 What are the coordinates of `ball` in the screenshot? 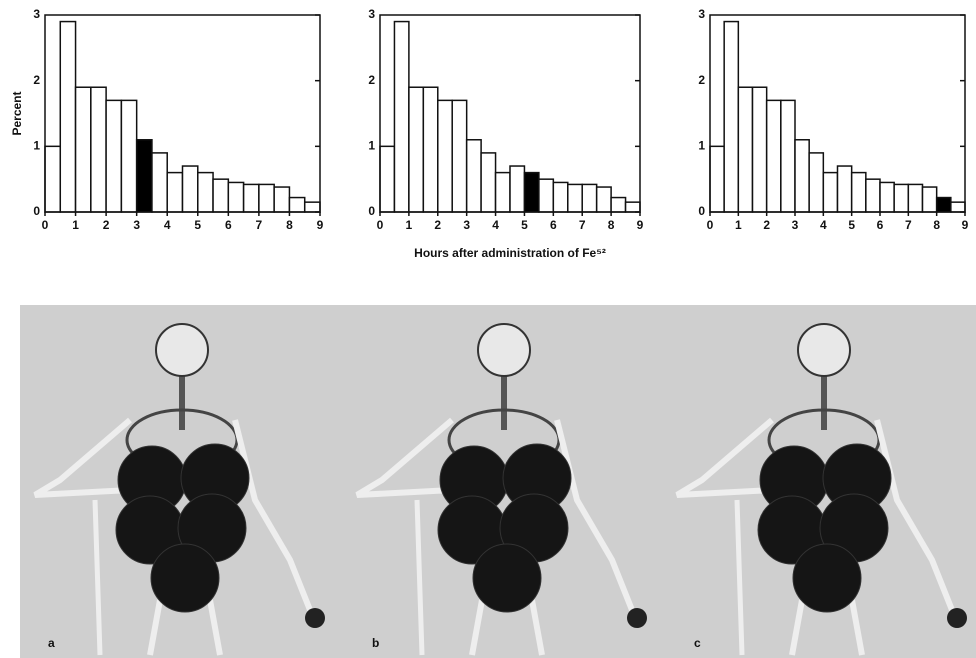 It's located at (507, 578).